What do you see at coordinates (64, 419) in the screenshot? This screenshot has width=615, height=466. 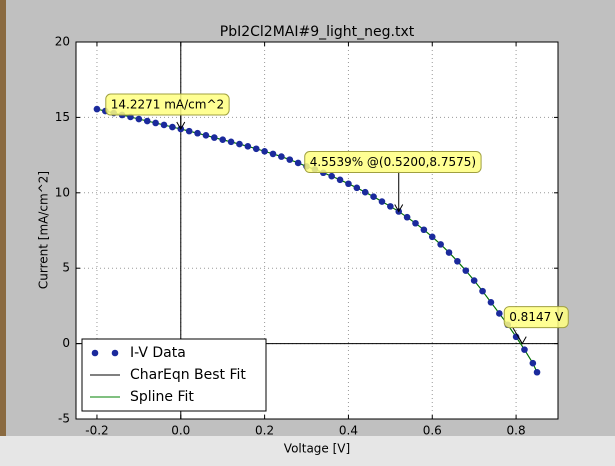 I see `y-tick-label: -5` at bounding box center [64, 419].